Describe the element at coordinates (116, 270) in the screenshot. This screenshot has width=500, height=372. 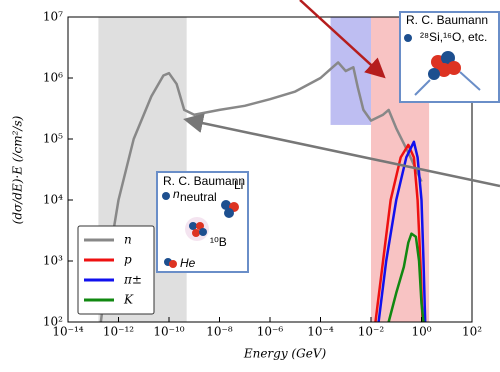
I see `legend-frame` at that location.